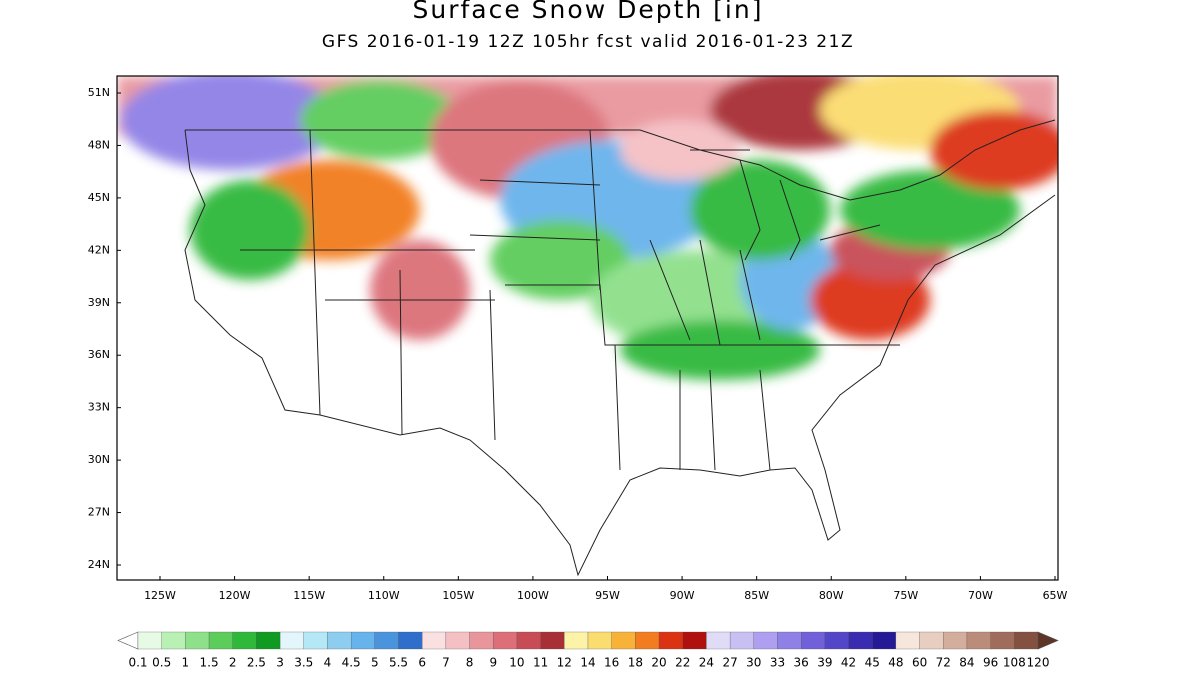 This screenshot has height=675, width=1200. Describe the element at coordinates (99, 197) in the screenshot. I see `lat-label: 45N` at that location.